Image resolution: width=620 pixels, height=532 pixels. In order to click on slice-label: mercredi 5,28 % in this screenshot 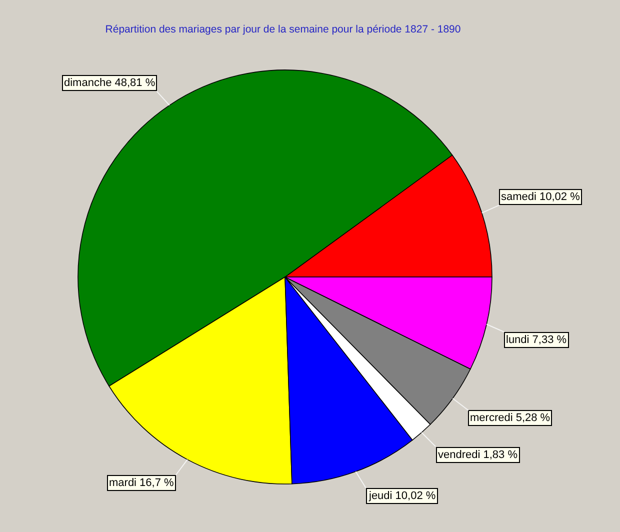, I will do `click(510, 418)`.